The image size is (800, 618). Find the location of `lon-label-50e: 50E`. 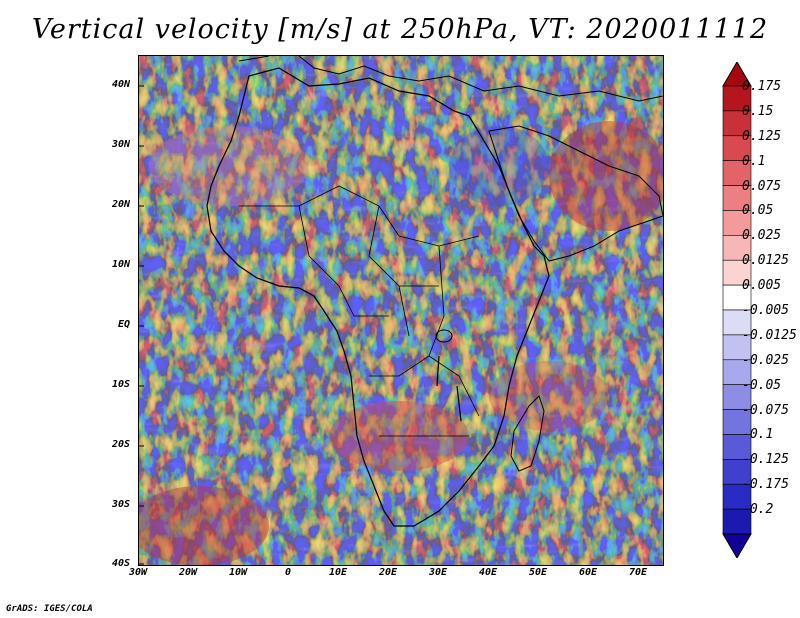

lon-label-50e: 50E is located at coordinates (538, 572).